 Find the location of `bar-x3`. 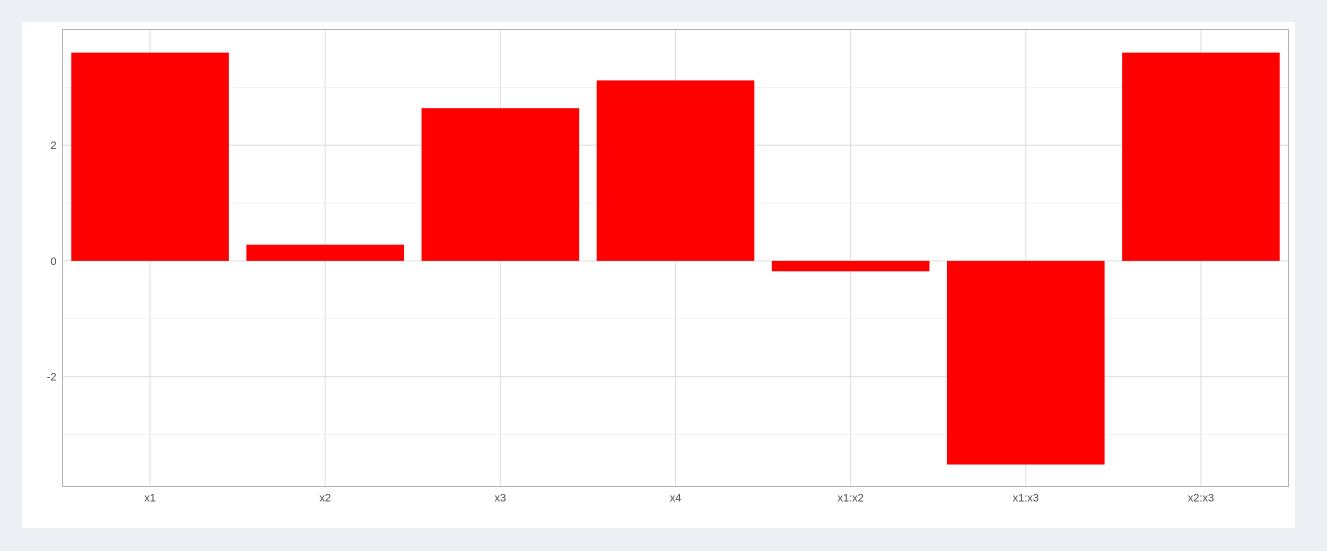

bar-x3 is located at coordinates (500, 184).